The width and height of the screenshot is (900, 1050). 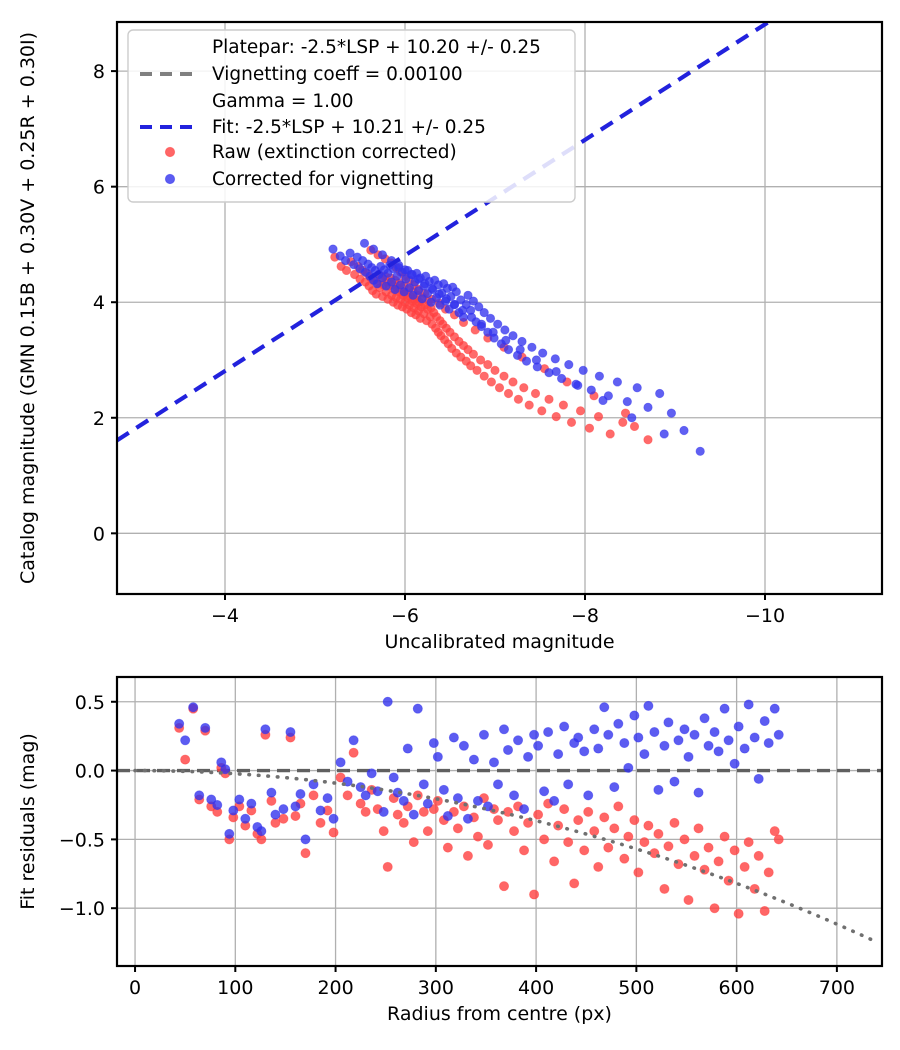 I want to click on xtick-label: −10, so click(x=765, y=616).